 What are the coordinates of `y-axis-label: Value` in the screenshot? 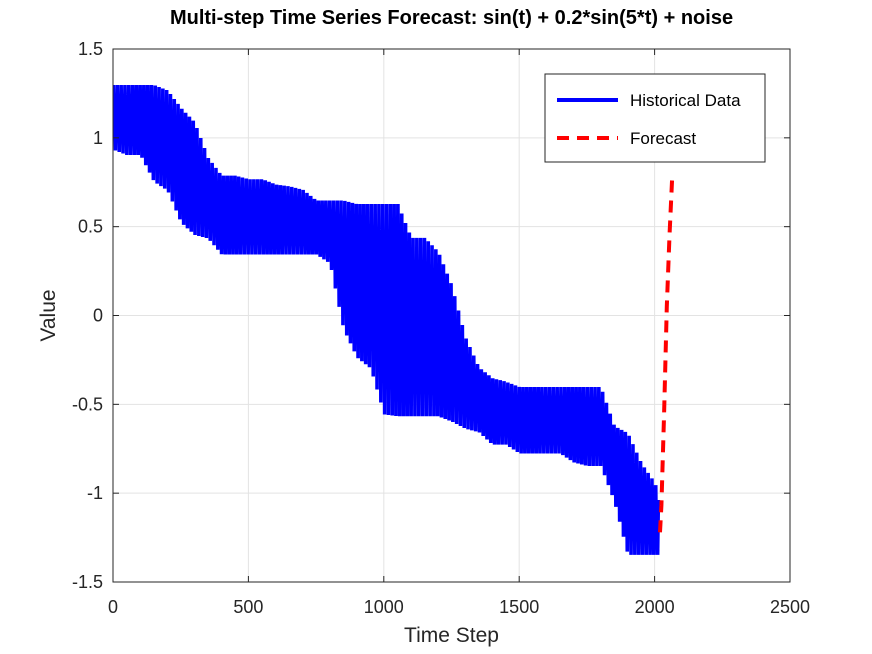 It's located at (48, 315).